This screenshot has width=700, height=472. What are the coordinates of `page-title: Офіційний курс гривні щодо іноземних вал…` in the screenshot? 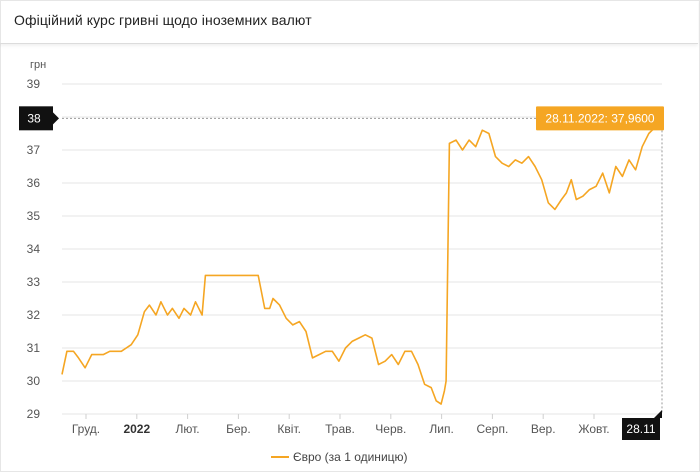 It's located at (163, 20).